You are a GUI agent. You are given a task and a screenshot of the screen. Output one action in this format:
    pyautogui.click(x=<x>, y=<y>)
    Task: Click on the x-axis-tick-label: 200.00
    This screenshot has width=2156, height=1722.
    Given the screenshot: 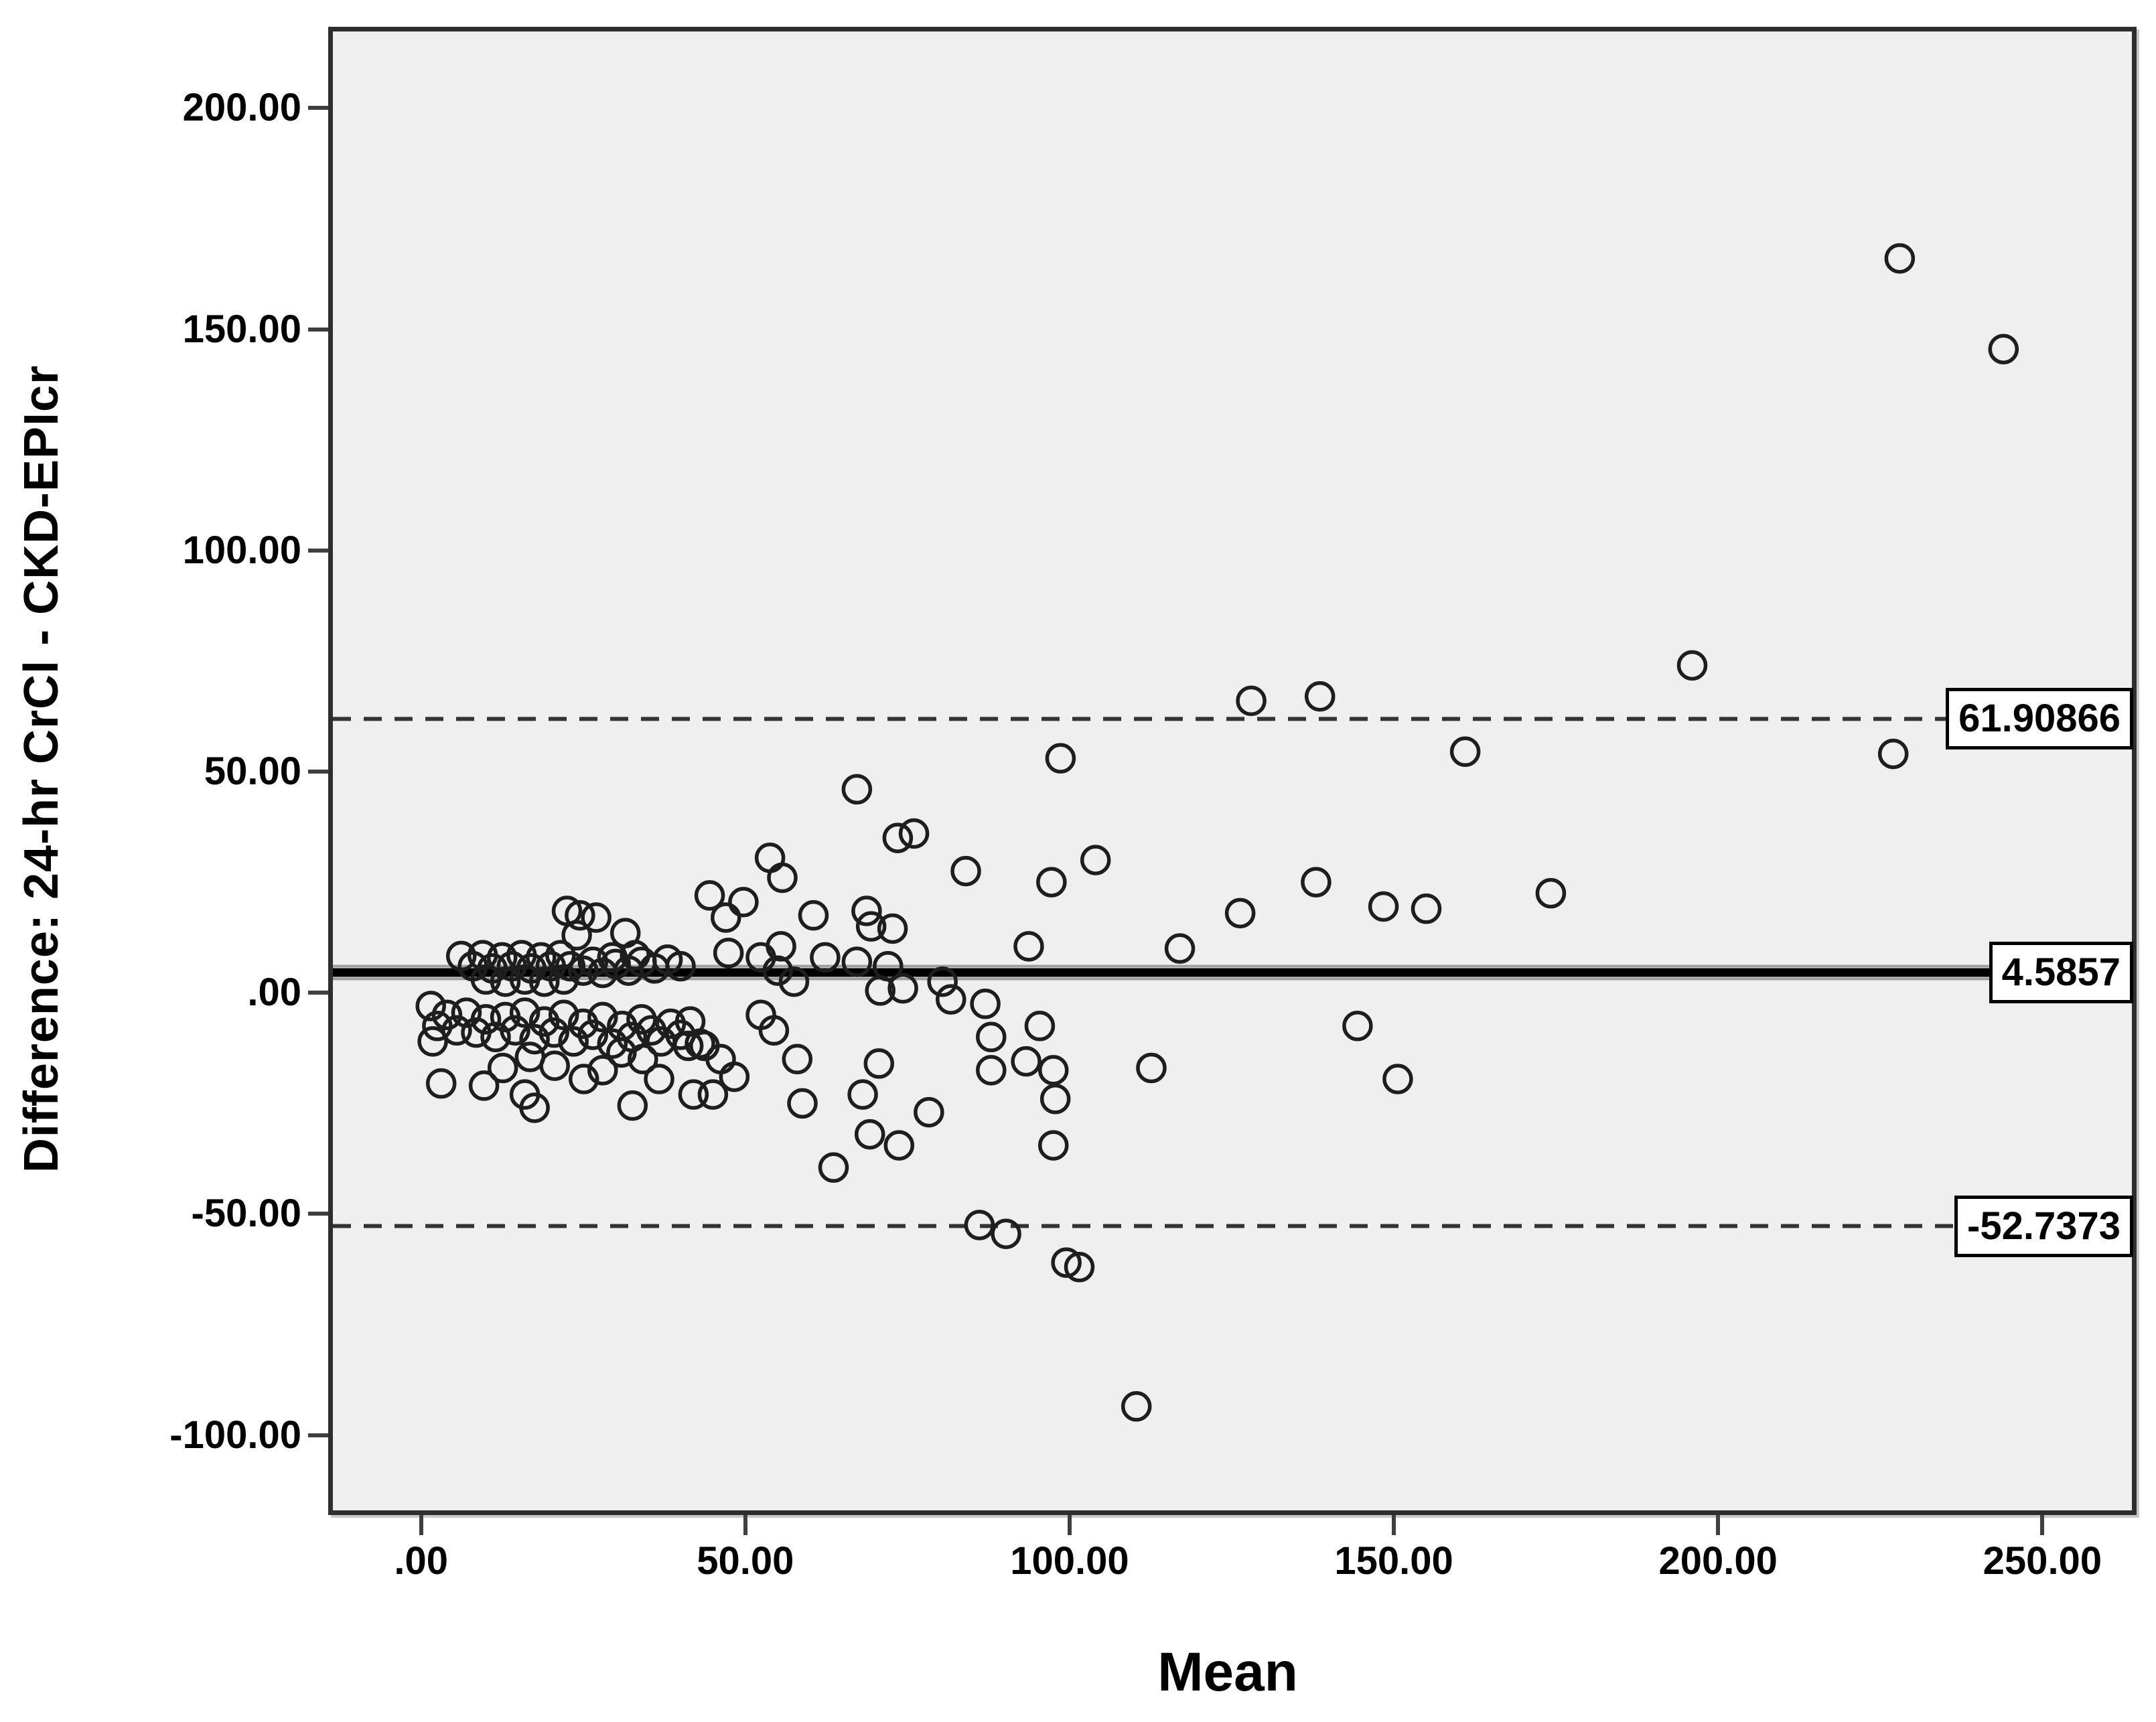 What is the action you would take?
    pyautogui.click(x=1718, y=1561)
    